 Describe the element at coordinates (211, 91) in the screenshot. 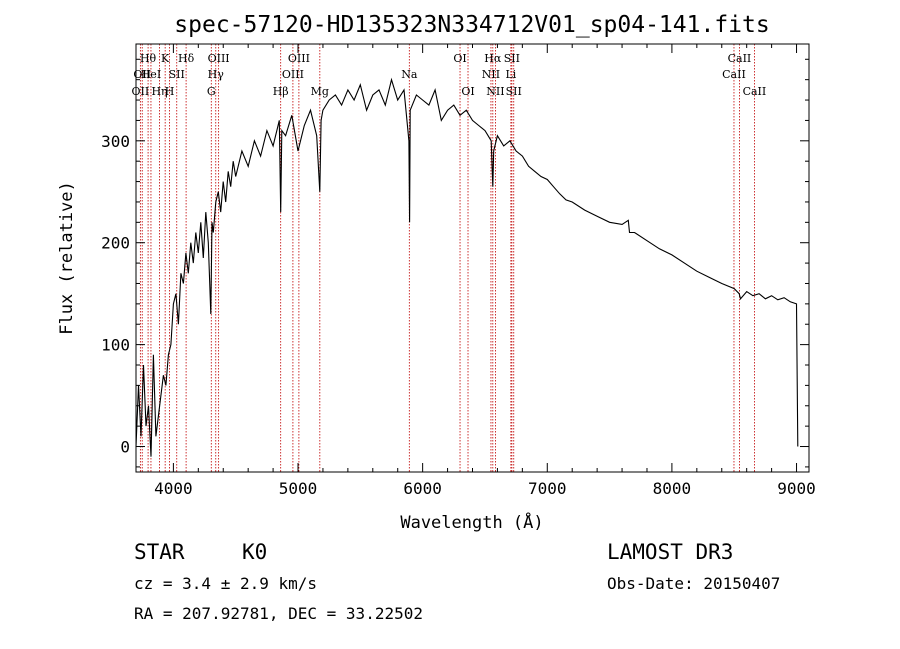

I see `line-label-9: G` at that location.